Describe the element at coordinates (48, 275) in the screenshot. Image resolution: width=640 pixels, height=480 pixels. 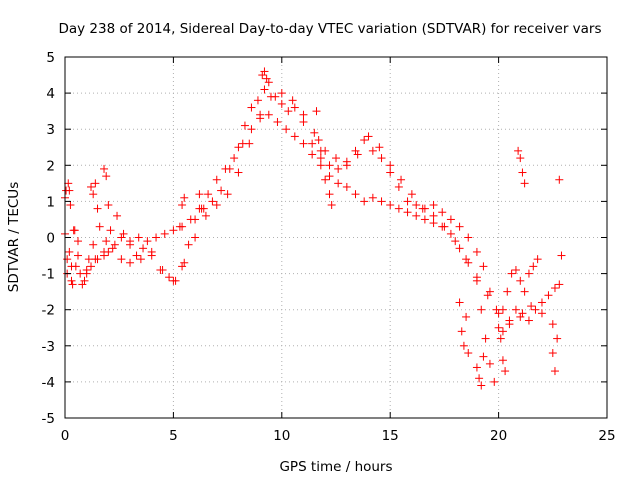
I see `y-tick-label: -1` at that location.